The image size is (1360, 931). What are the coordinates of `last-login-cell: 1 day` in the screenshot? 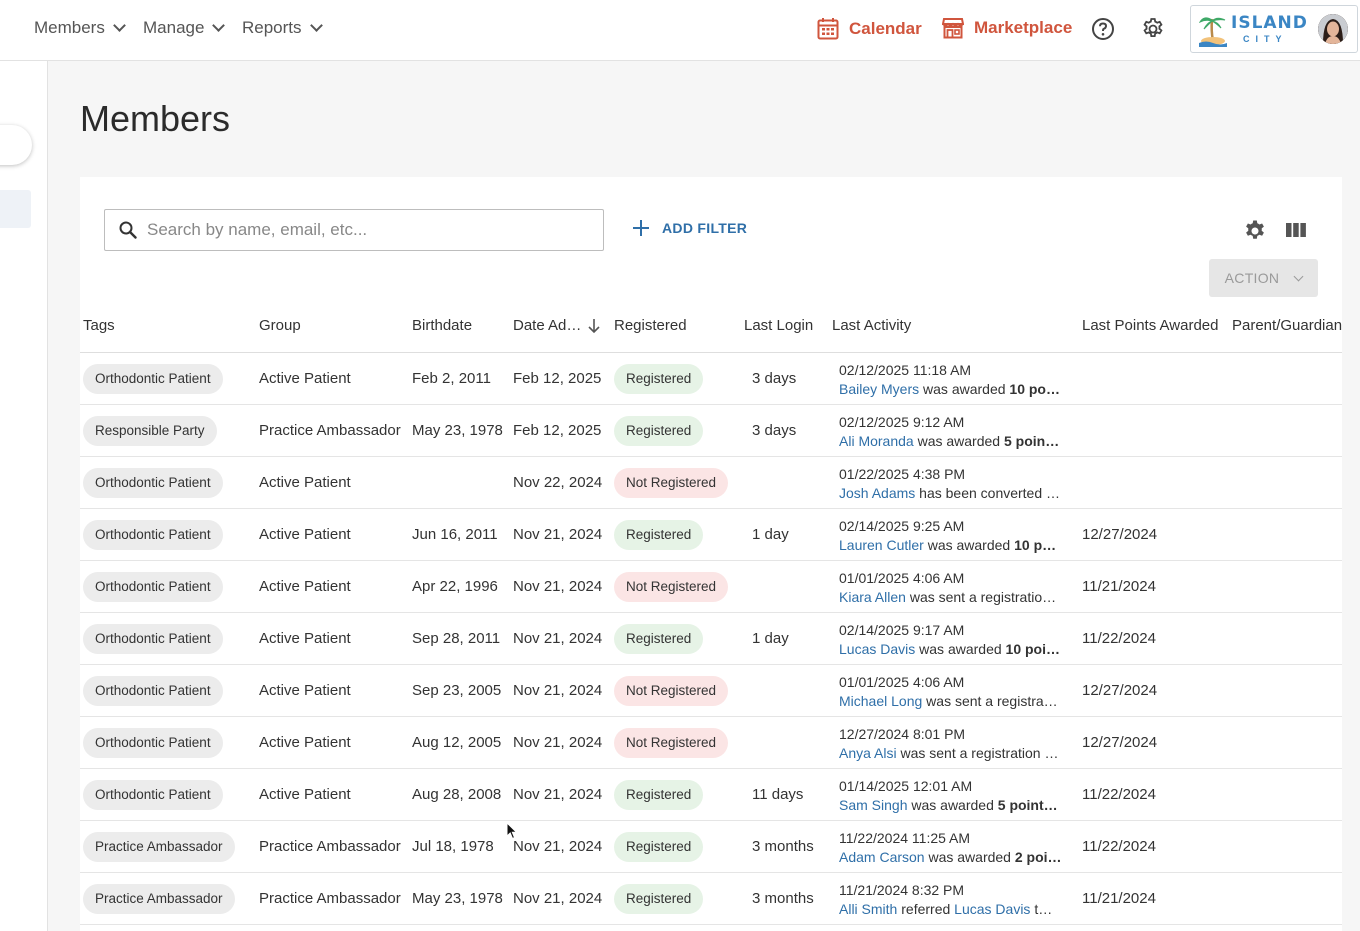 It's located at (770, 638).